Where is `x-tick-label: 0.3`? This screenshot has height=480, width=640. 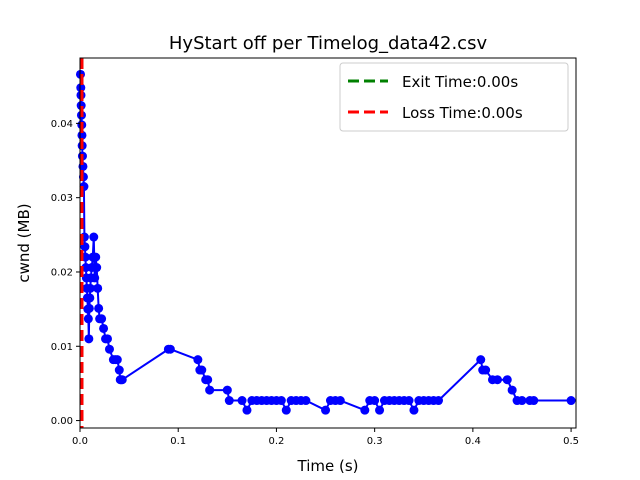
x-tick-label: 0.3 is located at coordinates (375, 441).